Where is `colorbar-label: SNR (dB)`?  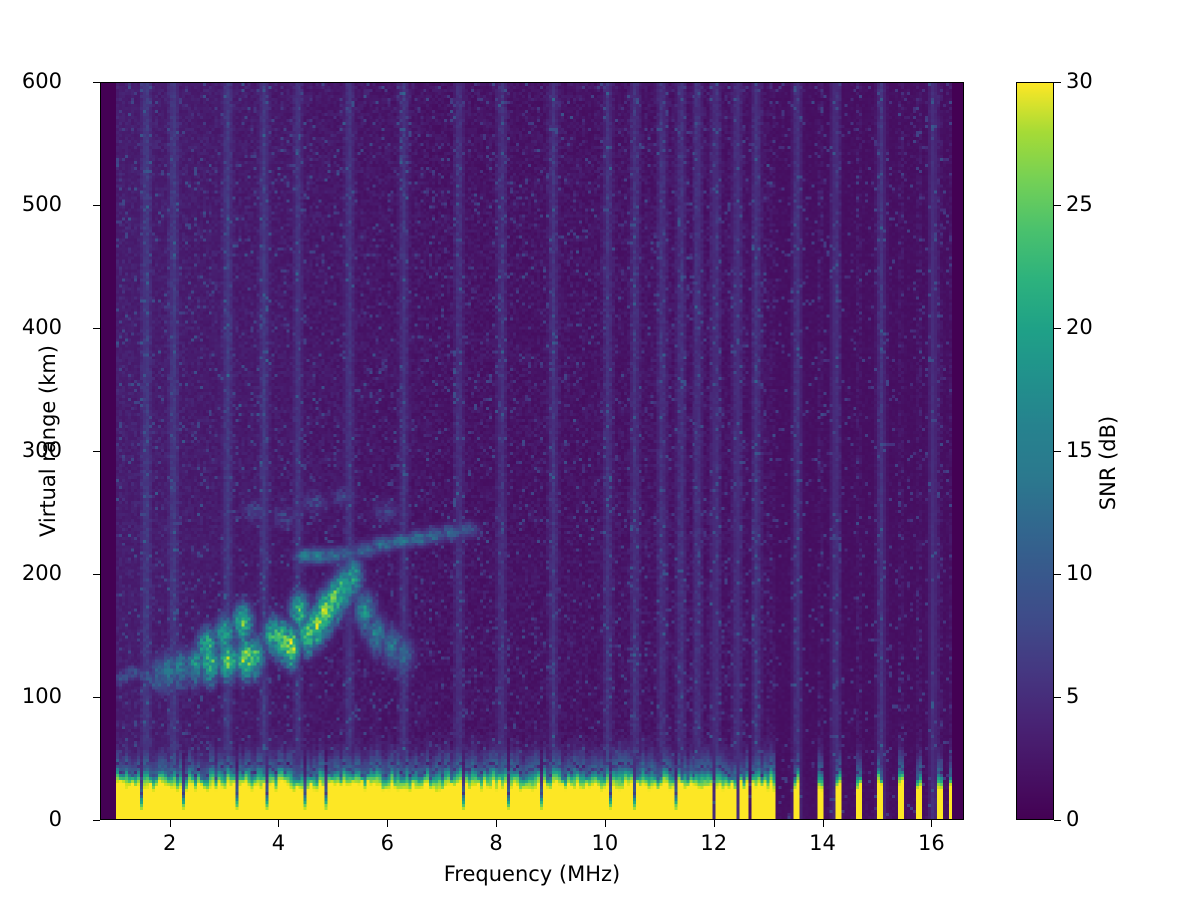 colorbar-label: SNR (dB) is located at coordinates (1108, 463).